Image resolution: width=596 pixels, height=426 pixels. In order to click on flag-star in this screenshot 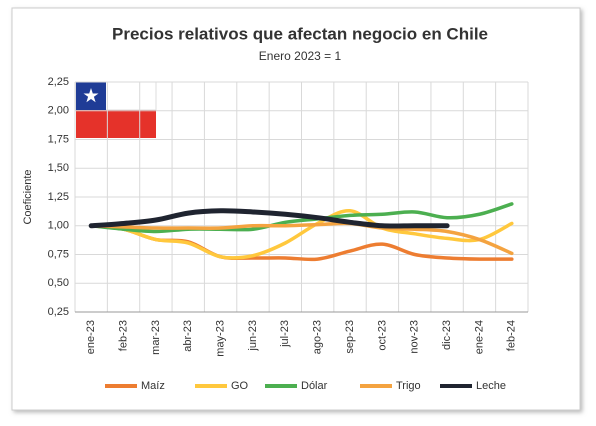, I will do `click(91, 95)`.